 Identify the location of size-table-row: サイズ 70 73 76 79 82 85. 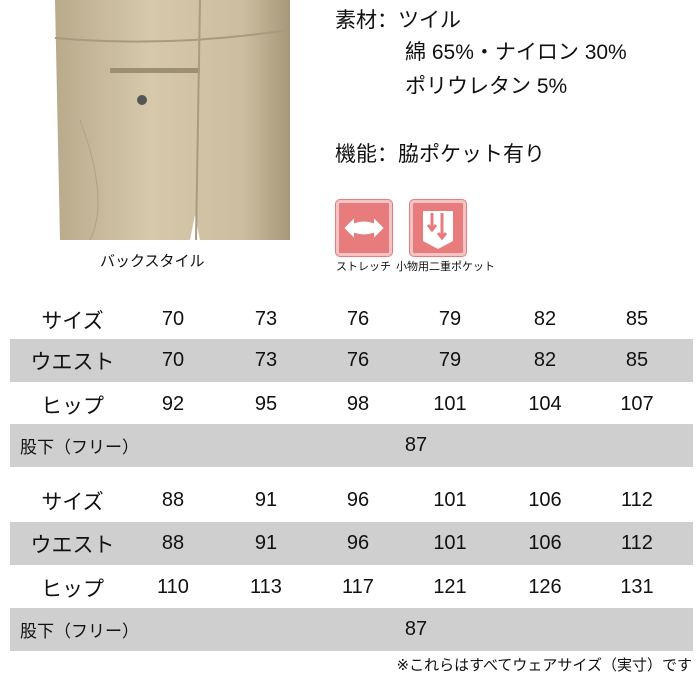
(351, 319).